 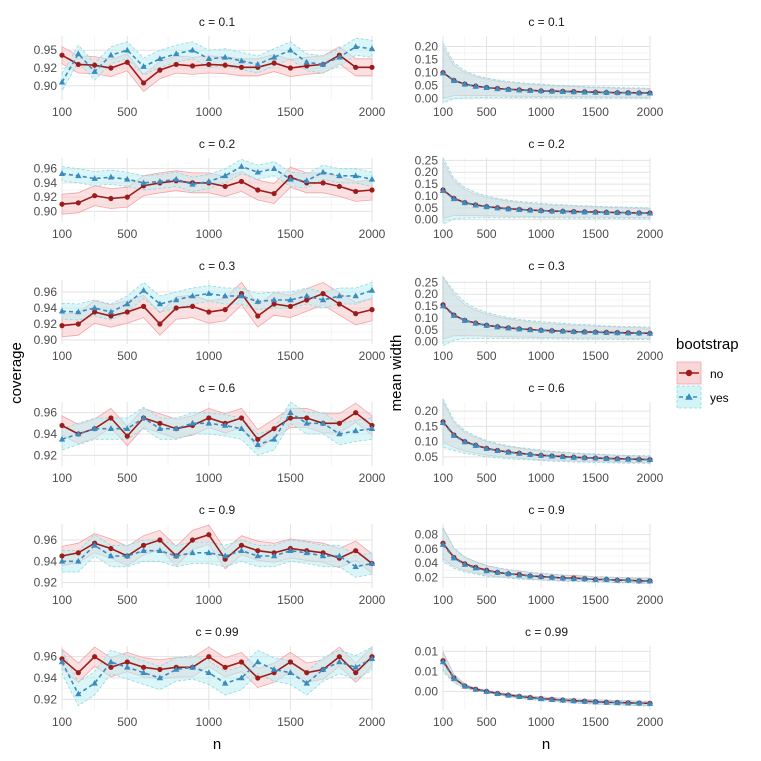 What do you see at coordinates (689, 373) in the screenshot?
I see `legend-key-no-marker` at bounding box center [689, 373].